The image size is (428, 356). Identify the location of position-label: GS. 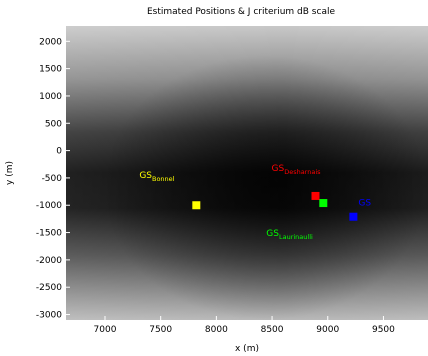
(364, 204).